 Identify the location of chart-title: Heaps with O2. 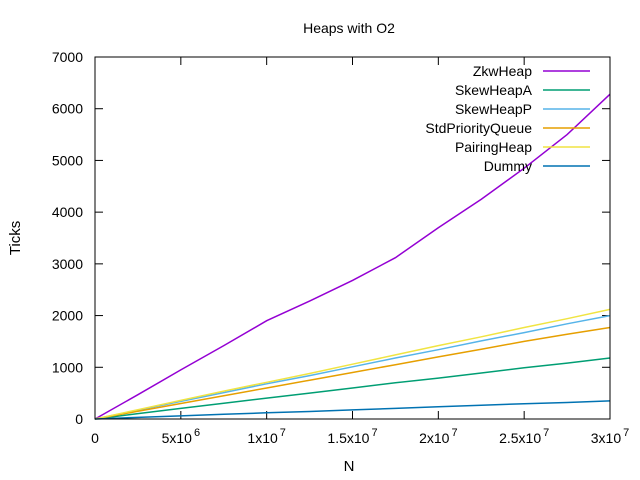
(349, 28).